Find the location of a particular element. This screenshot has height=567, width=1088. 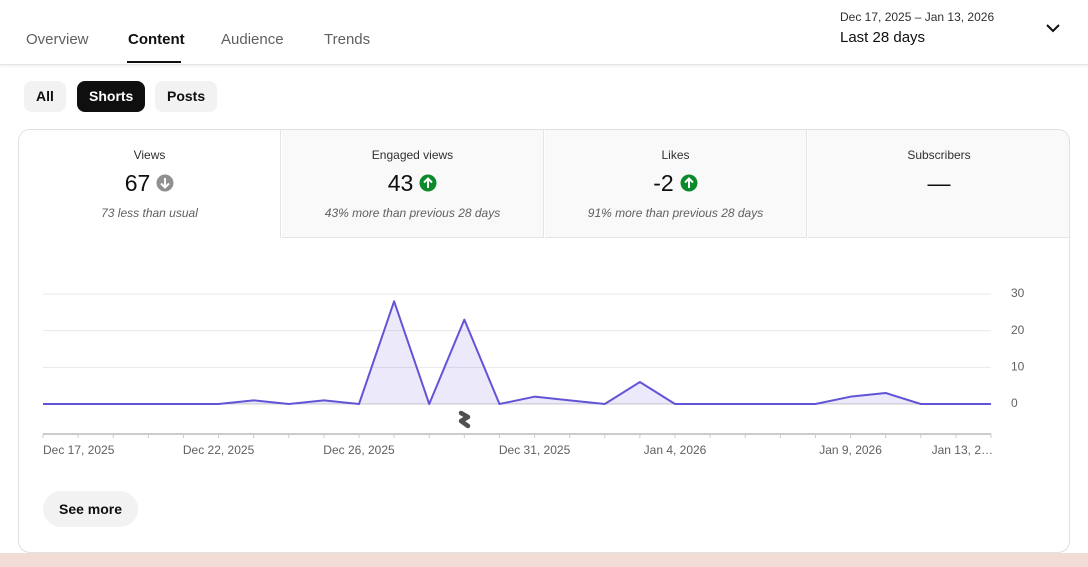

tab: Overview is located at coordinates (57, 39).